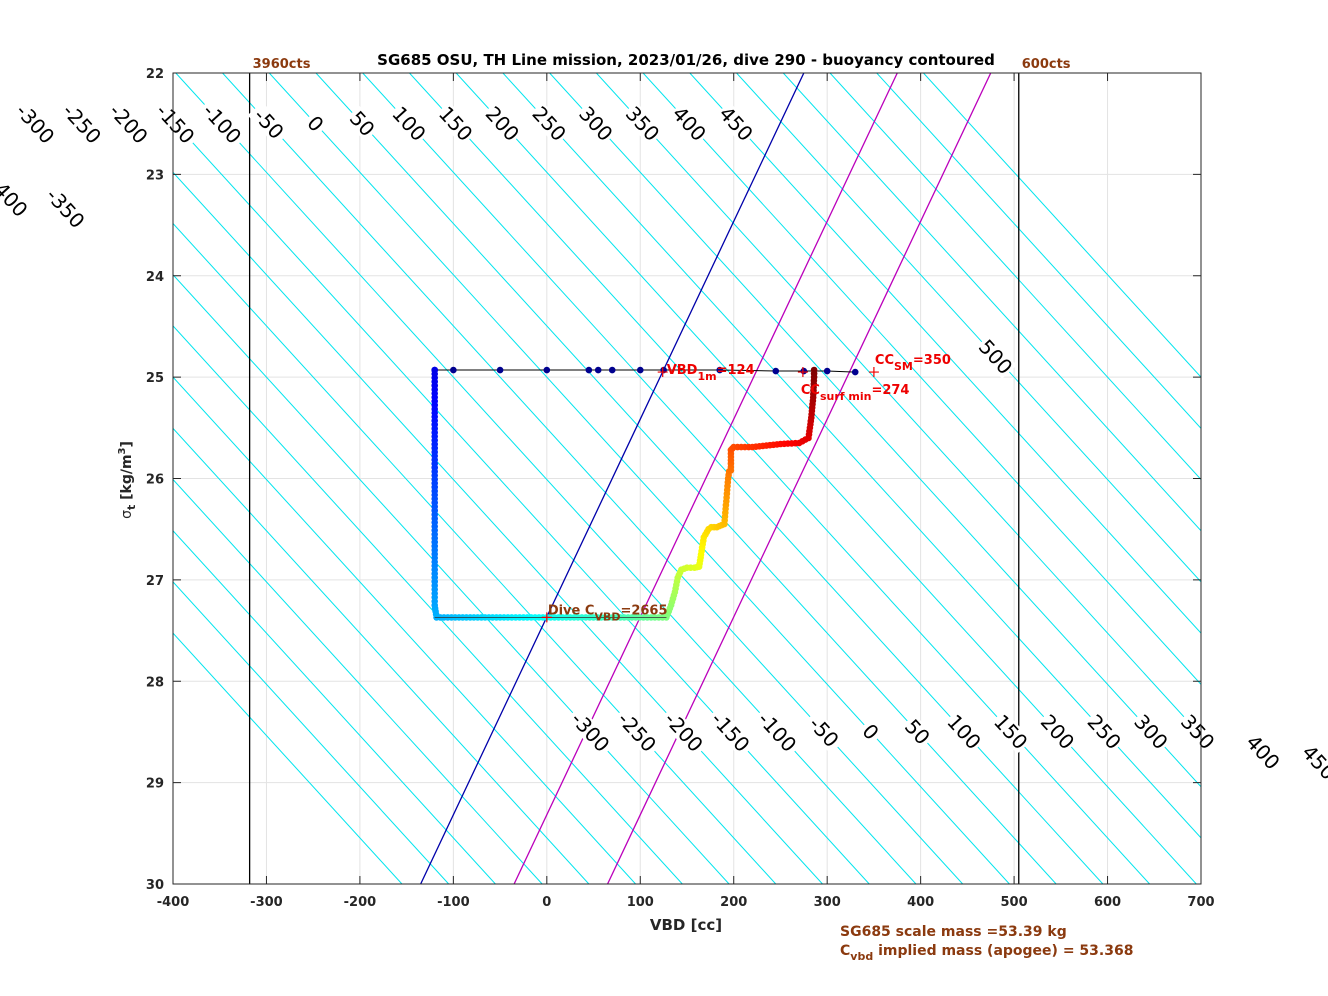 This screenshot has width=1328, height=996. I want to click on annotation-tail: =274, so click(890, 390).